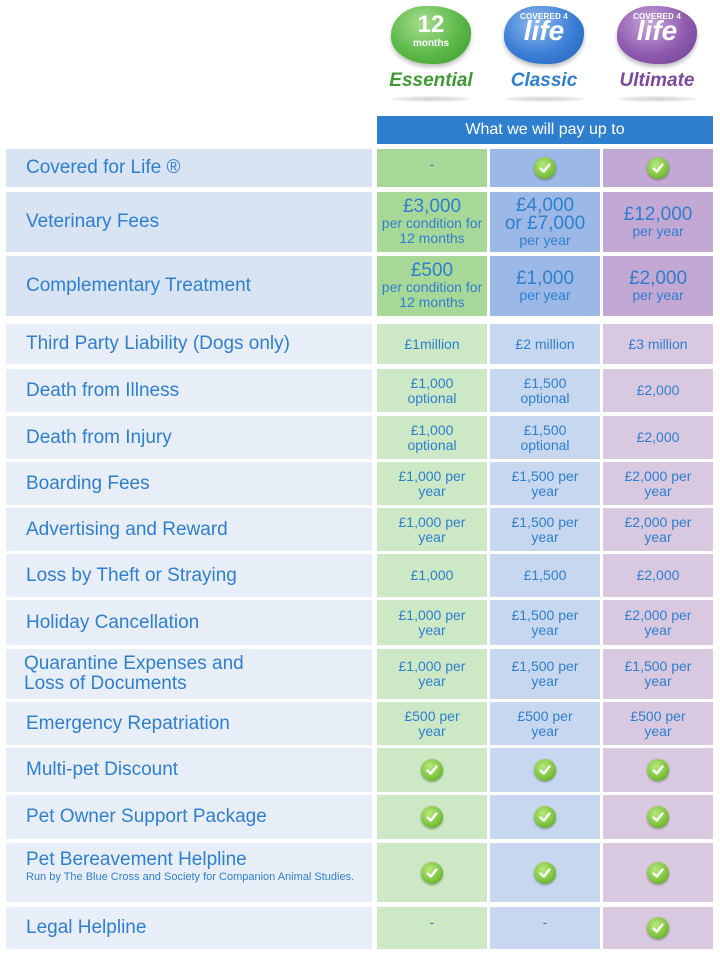  I want to click on amount-alt: or £7,000, so click(545, 223).